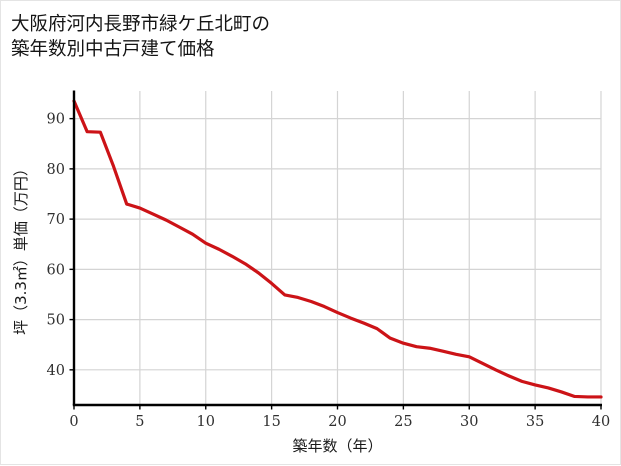 This screenshot has width=621, height=466. What do you see at coordinates (337, 422) in the screenshot?
I see `x-tick-label: 20` at bounding box center [337, 422].